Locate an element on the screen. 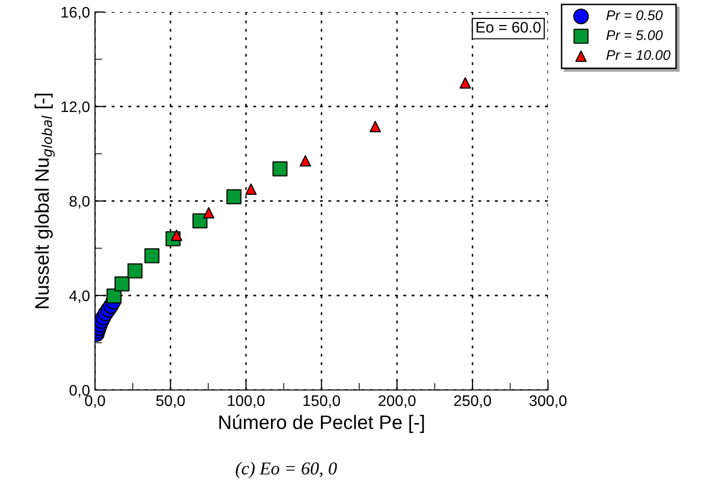 The image size is (707, 488). annotation: Eo = 60.0 is located at coordinates (508, 27).